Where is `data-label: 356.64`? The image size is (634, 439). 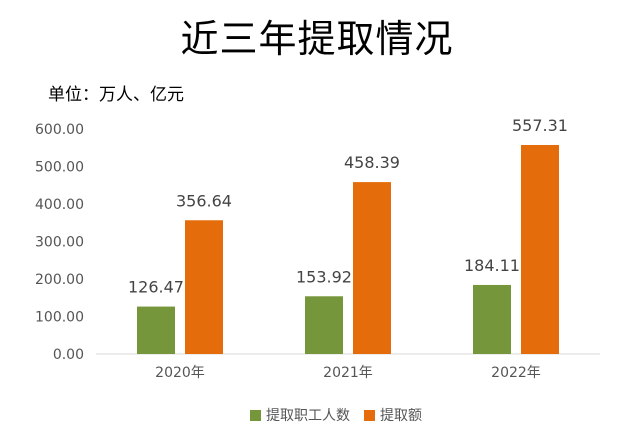
data-label: 356.64 is located at coordinates (204, 200).